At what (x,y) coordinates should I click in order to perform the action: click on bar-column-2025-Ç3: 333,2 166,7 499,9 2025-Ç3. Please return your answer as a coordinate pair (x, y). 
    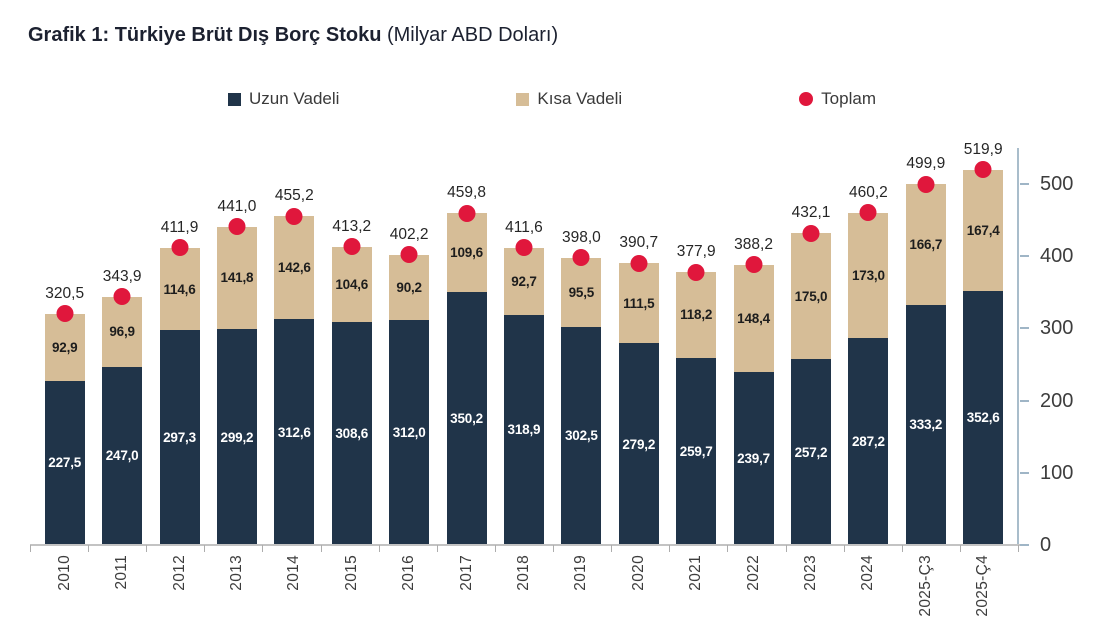
    Looking at the image, I should click on (925, 382).